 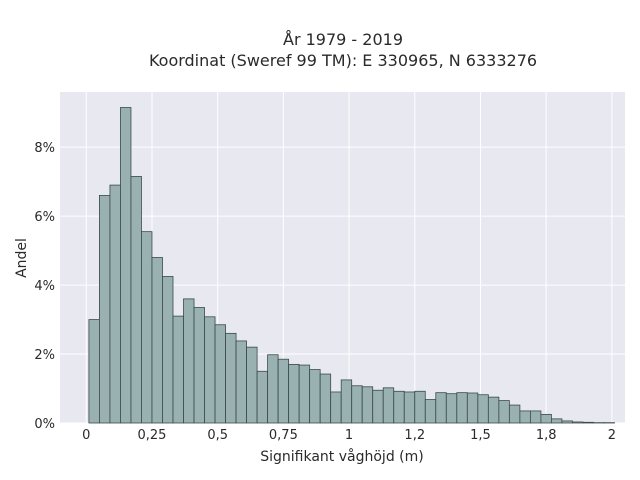 What do you see at coordinates (480, 435) in the screenshot?
I see `x-tick-label: 1,5` at bounding box center [480, 435].